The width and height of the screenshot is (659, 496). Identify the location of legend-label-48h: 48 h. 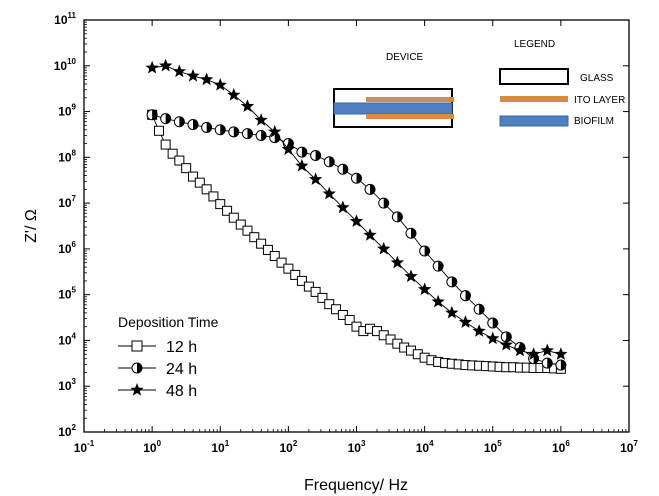
(181, 391).